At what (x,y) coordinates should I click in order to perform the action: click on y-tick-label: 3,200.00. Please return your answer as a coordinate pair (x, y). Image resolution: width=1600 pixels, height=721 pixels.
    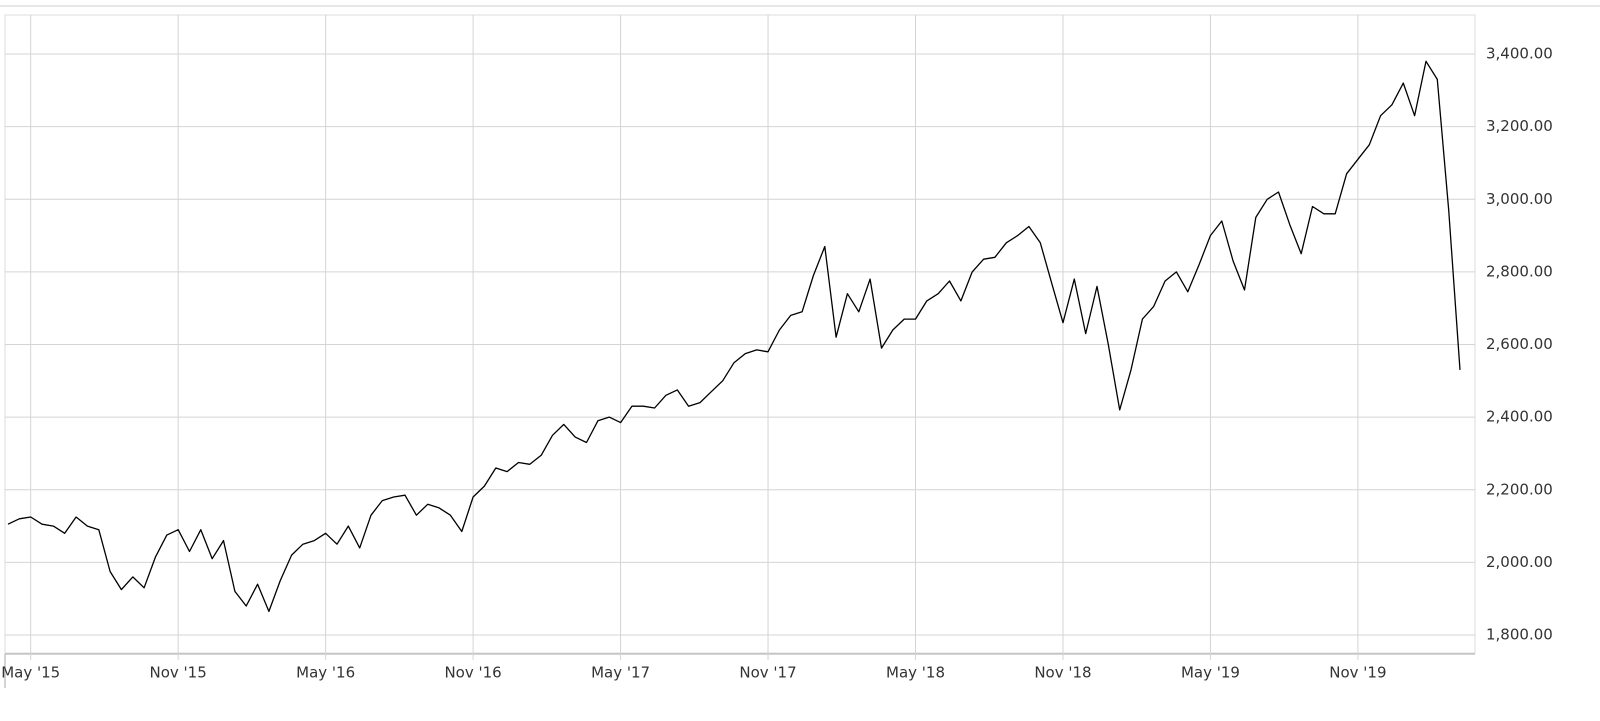
    Looking at the image, I should click on (1519, 126).